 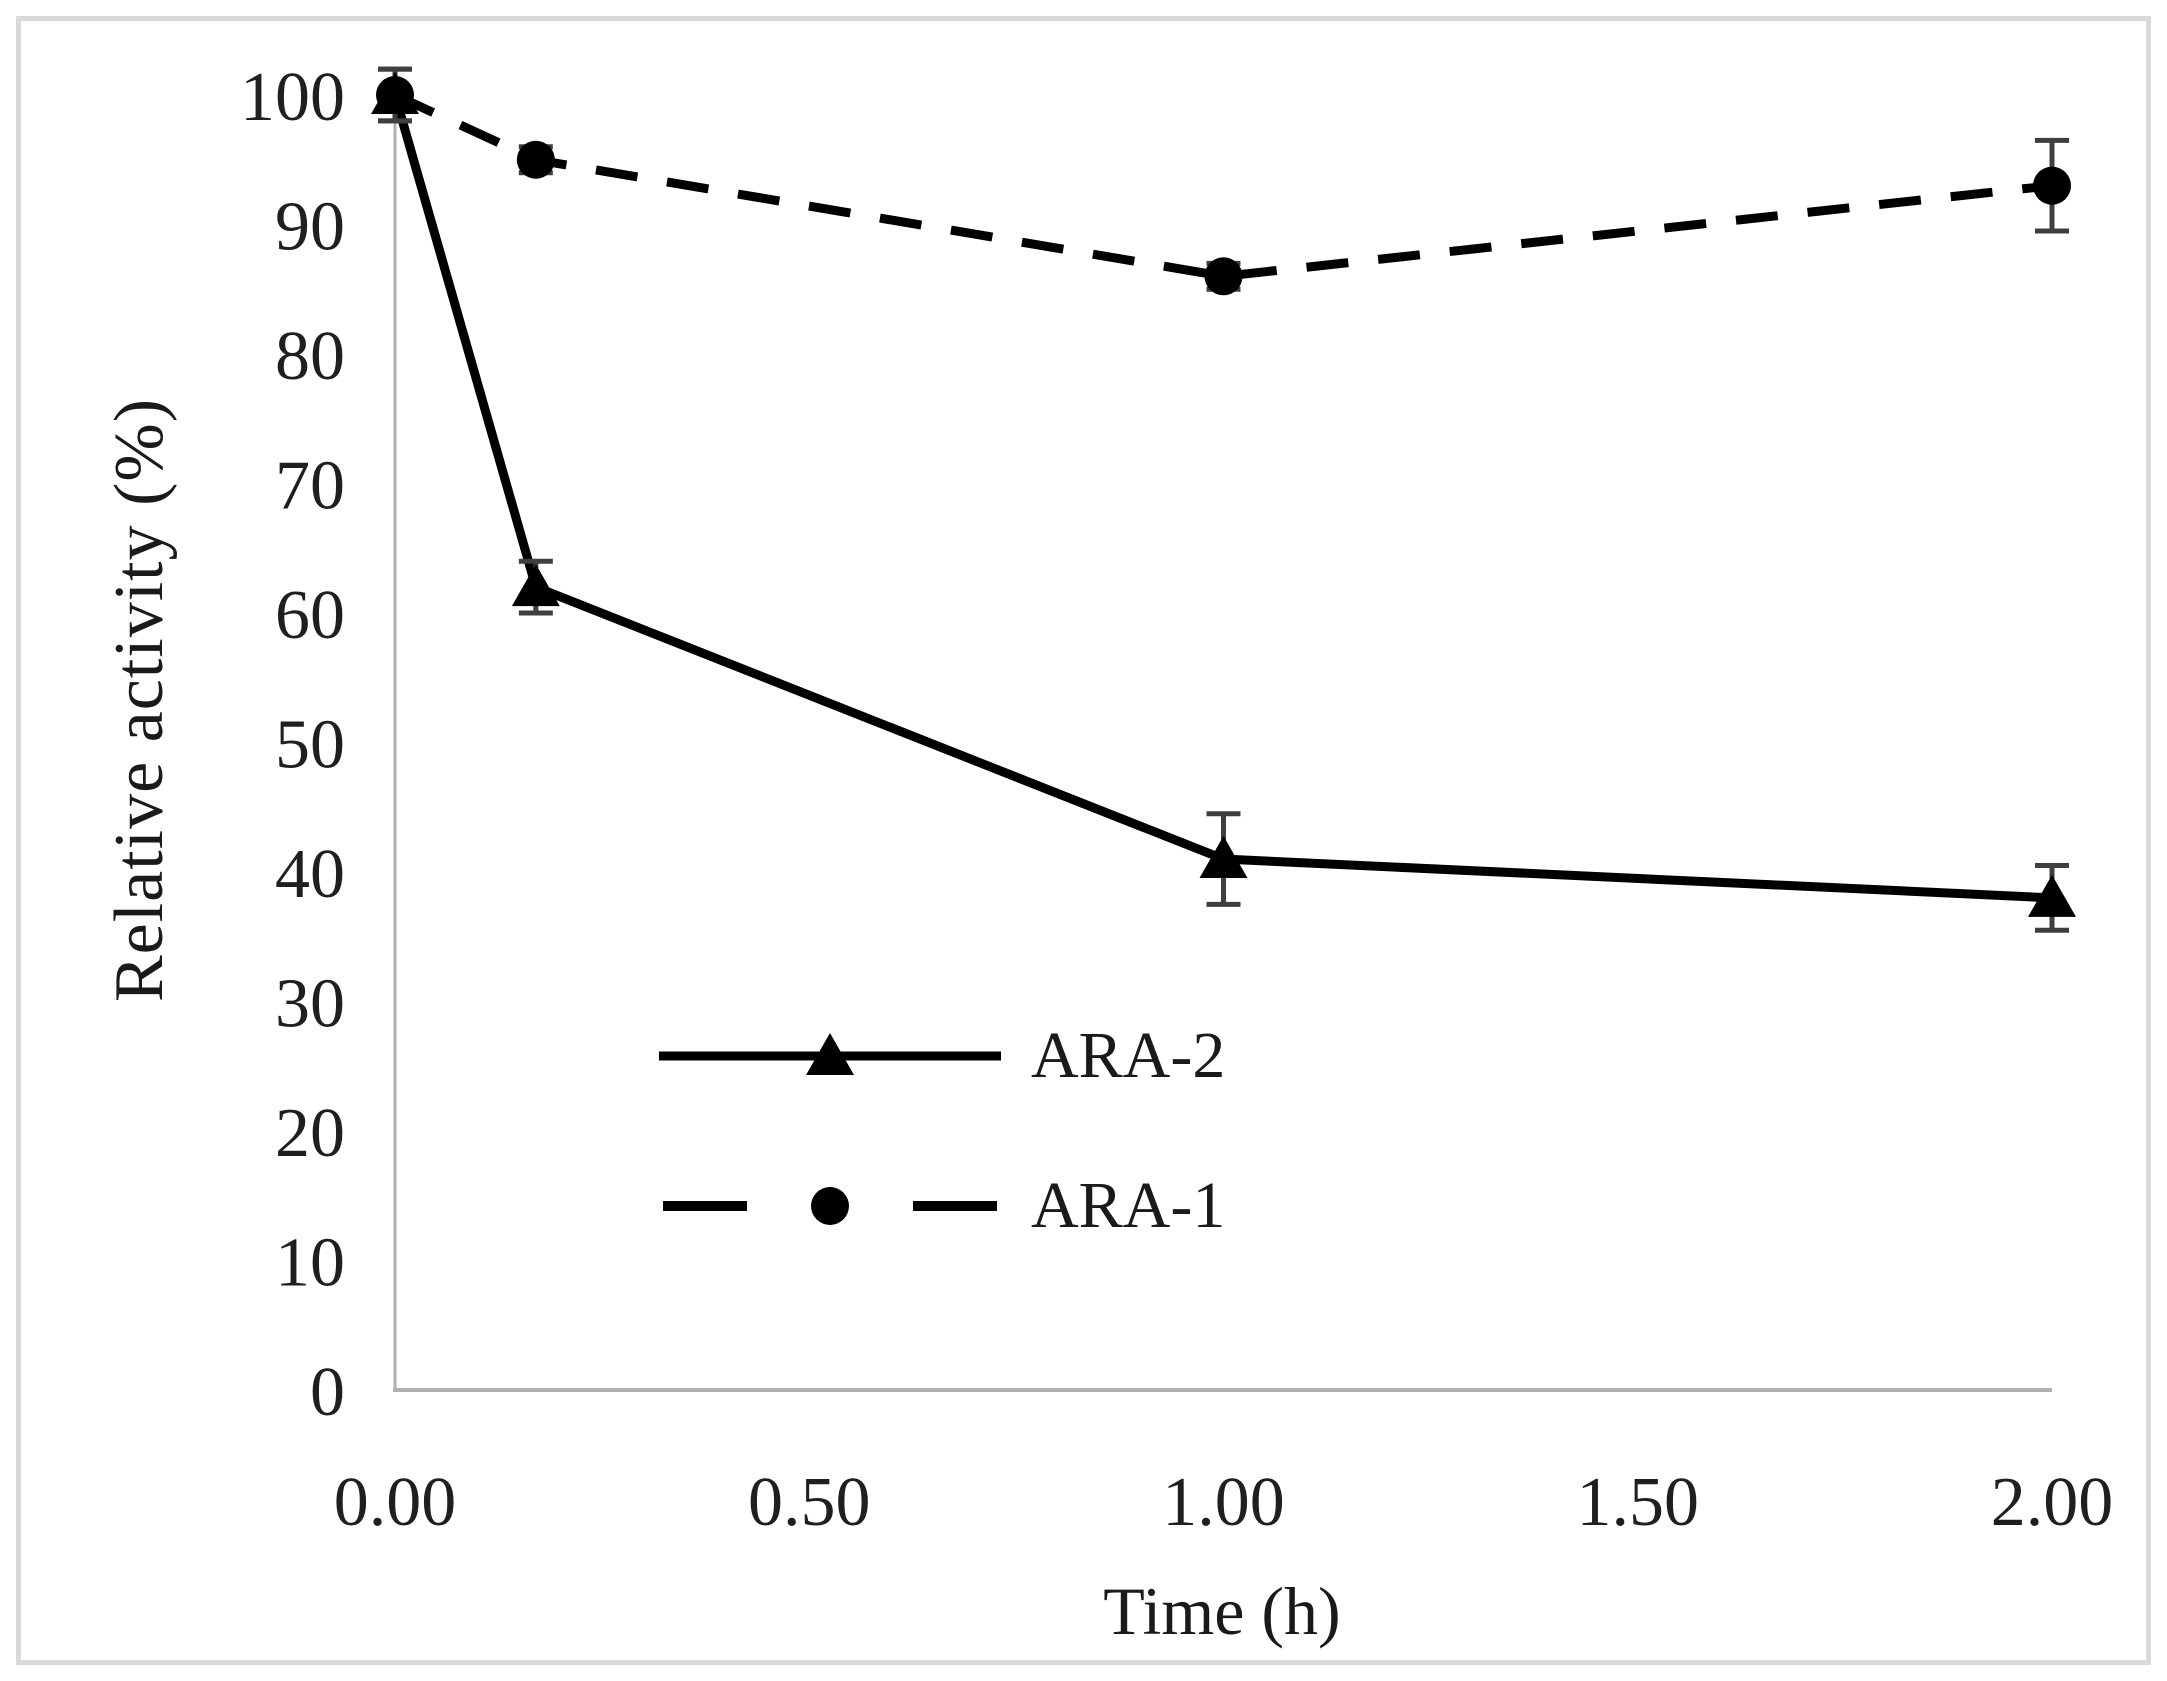 What do you see at coordinates (310, 874) in the screenshot?
I see `y-tick-label: 40` at bounding box center [310, 874].